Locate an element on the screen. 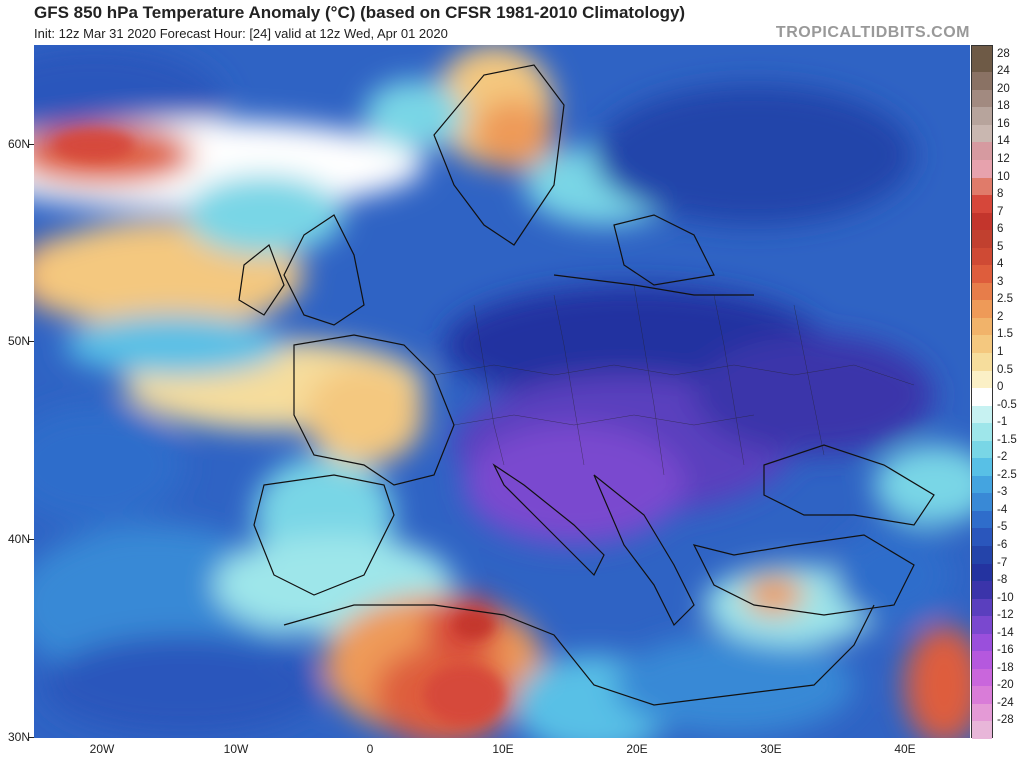 The width and height of the screenshot is (1024, 757). color-scale-label: 14 is located at coordinates (1003, 141).